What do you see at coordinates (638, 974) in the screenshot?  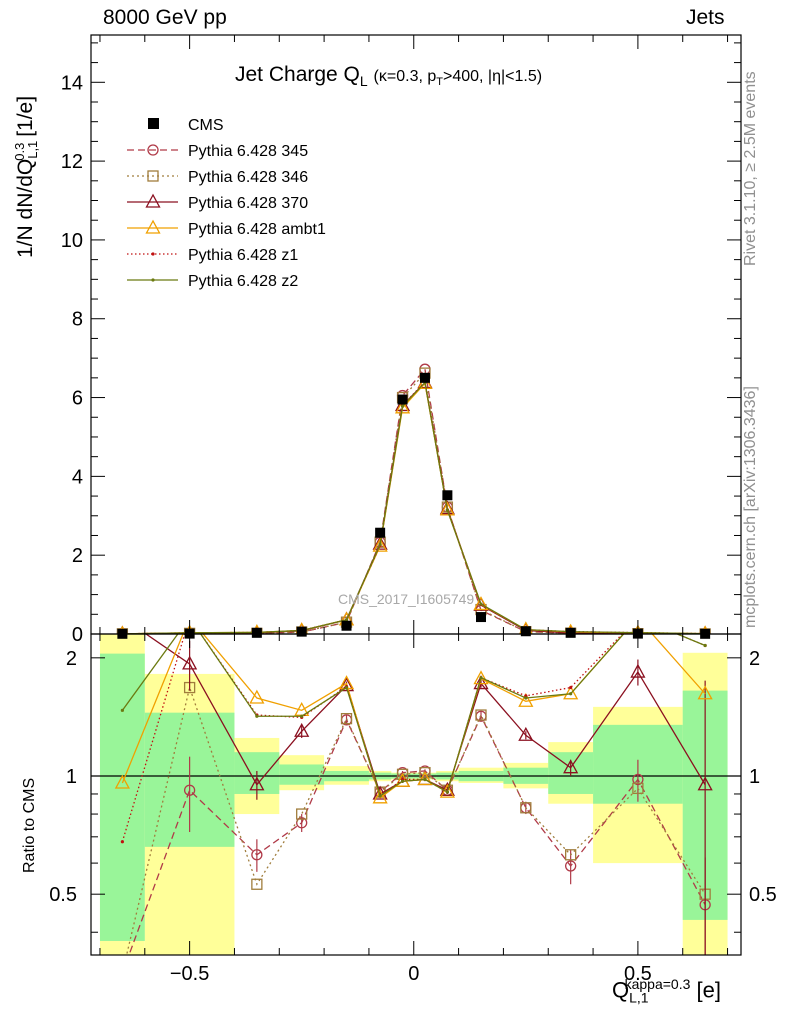 I see `x-tick-label: 0.5` at bounding box center [638, 974].